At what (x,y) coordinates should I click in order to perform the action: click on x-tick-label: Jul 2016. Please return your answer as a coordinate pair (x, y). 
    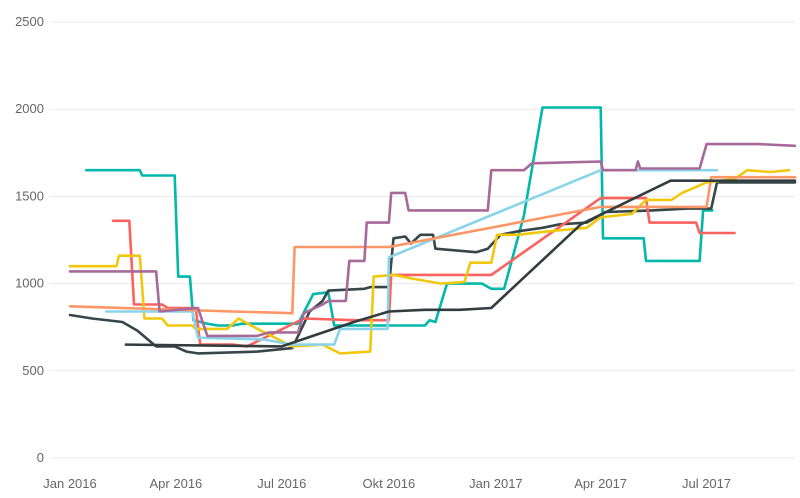
    Looking at the image, I should click on (281, 483).